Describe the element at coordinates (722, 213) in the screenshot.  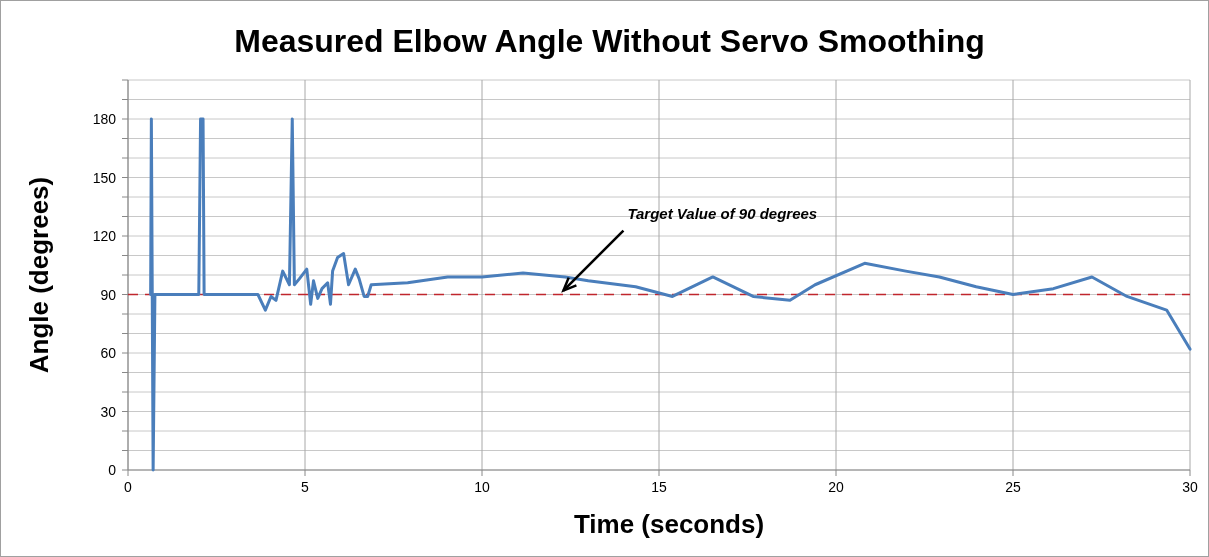
I see `annotation: Target Value of 90 degrees` at that location.